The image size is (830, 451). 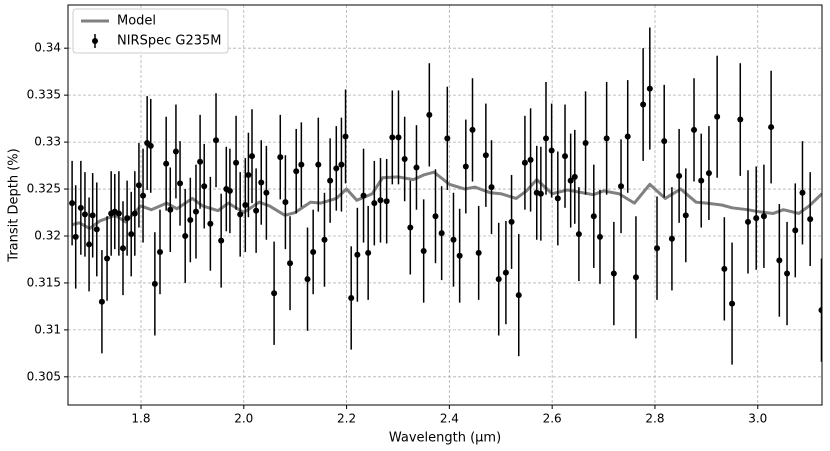 I want to click on y-axis-label: Transit Depth (%), so click(x=14, y=205).